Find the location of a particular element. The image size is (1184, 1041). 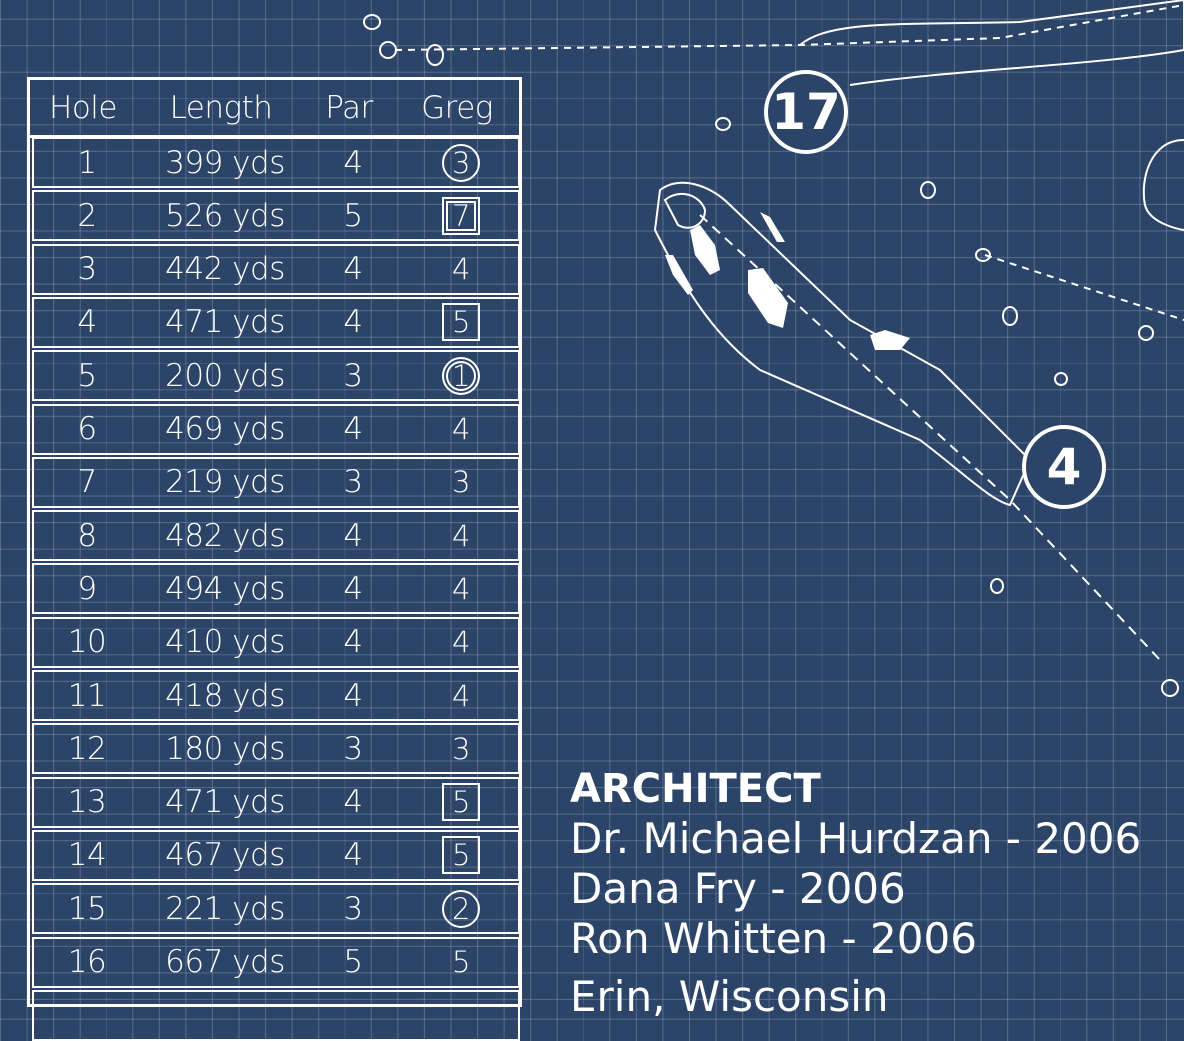

architect-line: Dr. Michael Hurdzan - 2006 is located at coordinates (856, 838).